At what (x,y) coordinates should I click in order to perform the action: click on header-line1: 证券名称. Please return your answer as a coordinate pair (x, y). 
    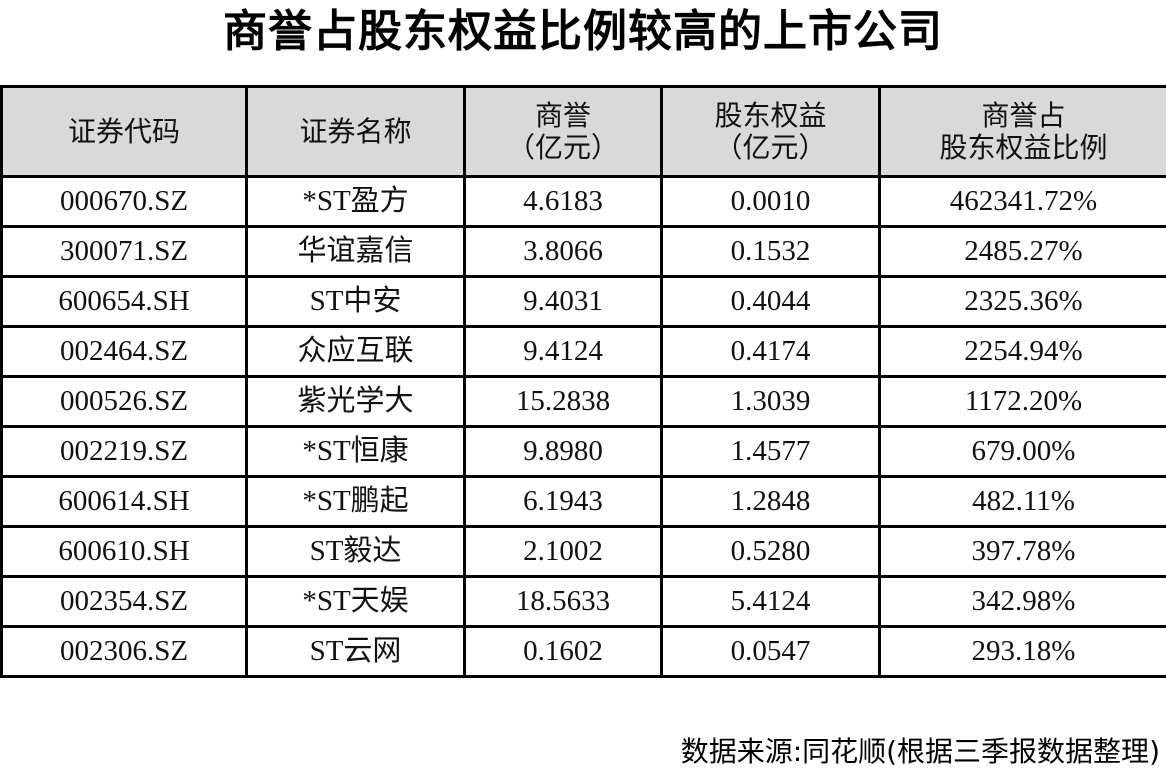
    Looking at the image, I should click on (355, 131).